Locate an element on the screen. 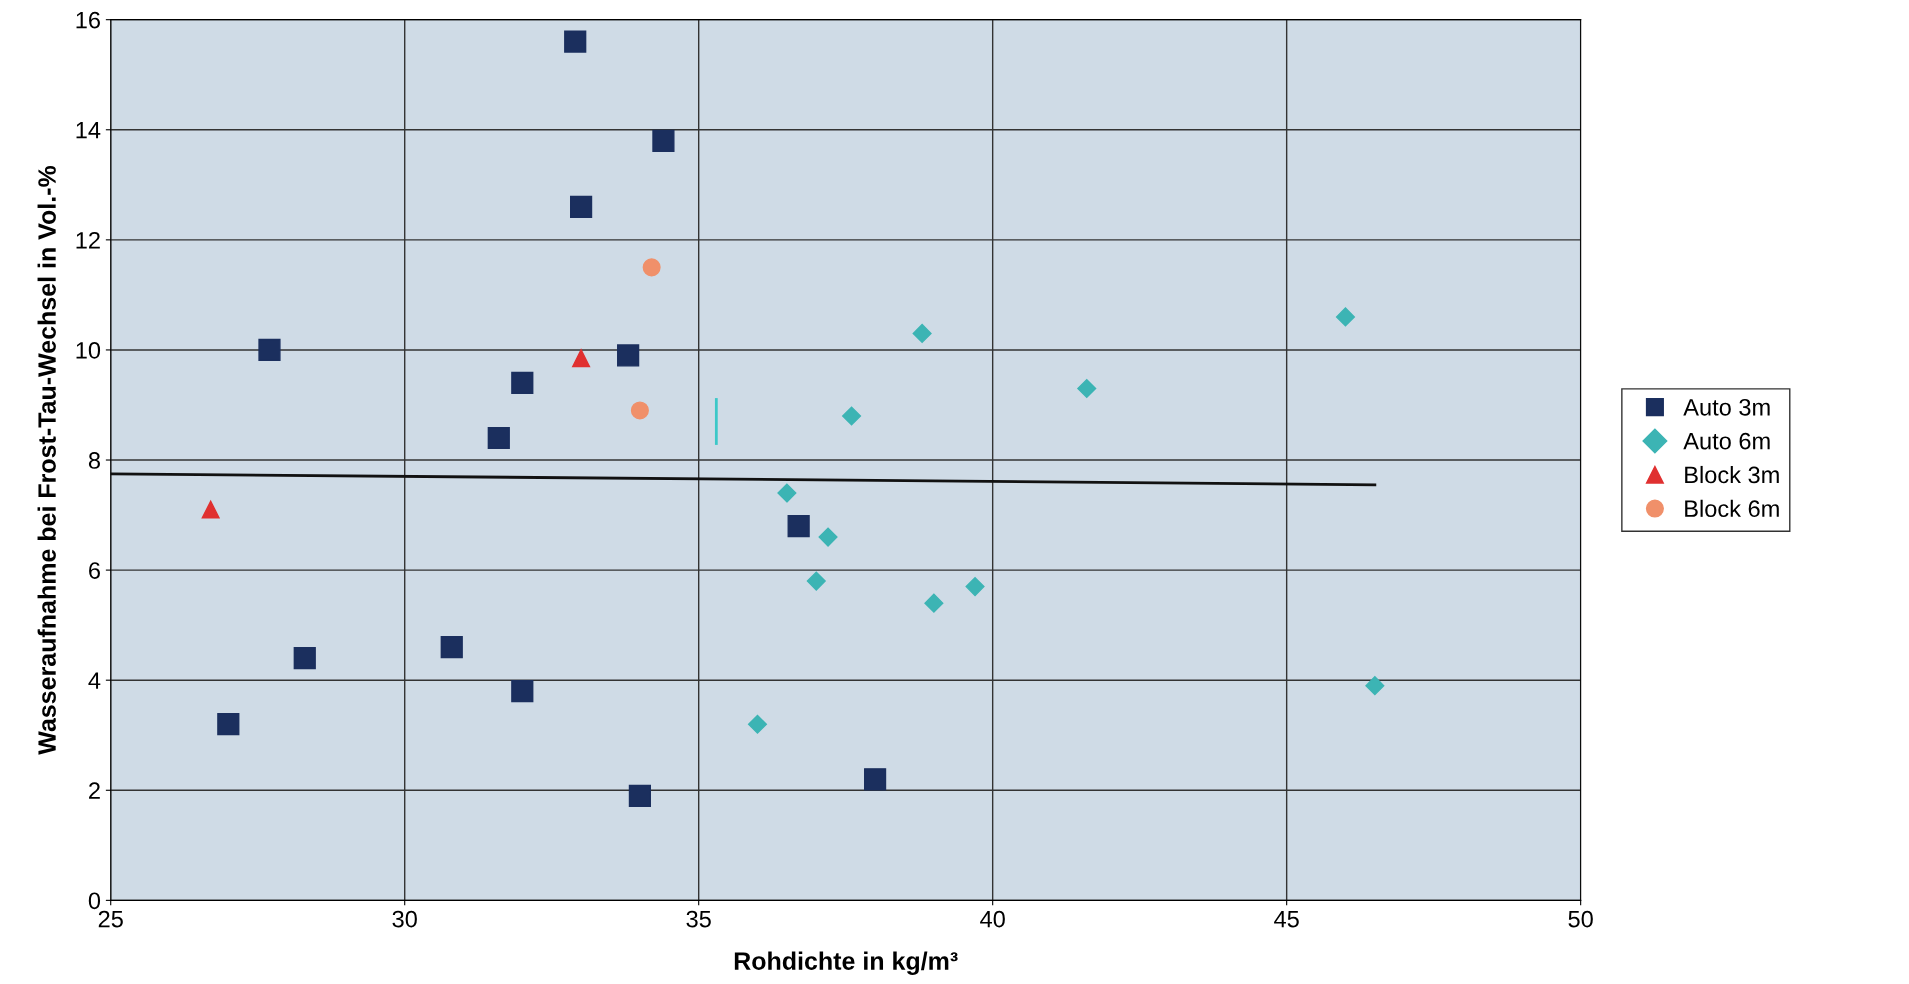  y-tick-label: 14 is located at coordinates (88, 130).